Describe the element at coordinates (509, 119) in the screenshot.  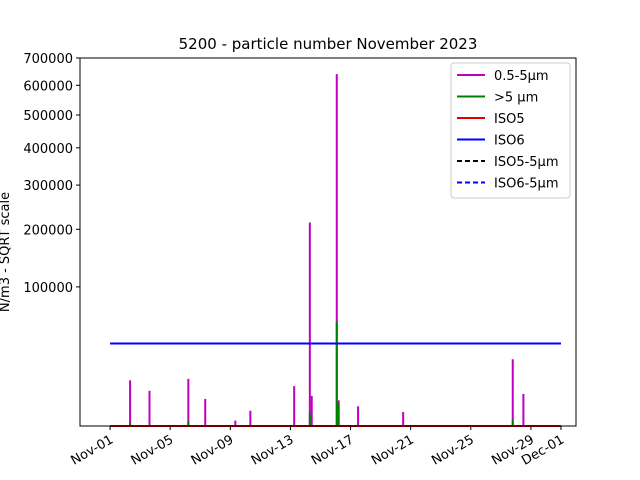
I see `legend-label-2: ISO5` at that location.